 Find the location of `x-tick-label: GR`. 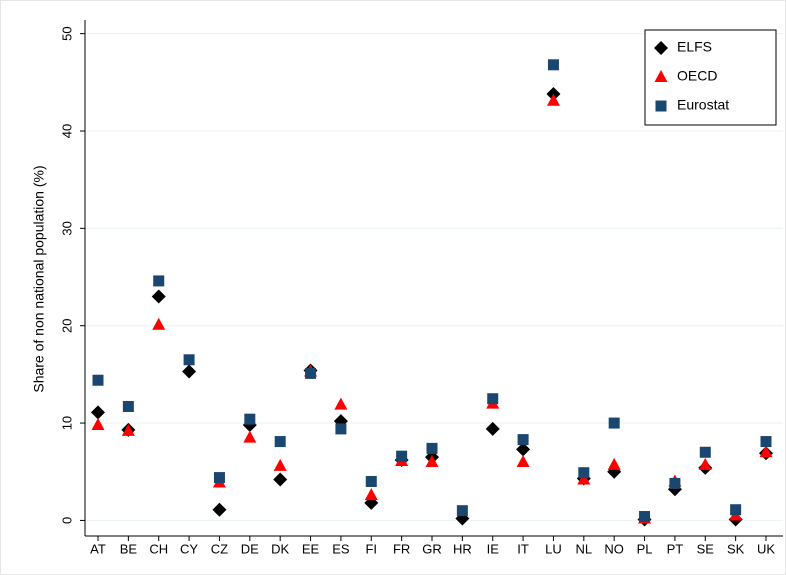

x-tick-label: GR is located at coordinates (432, 548).